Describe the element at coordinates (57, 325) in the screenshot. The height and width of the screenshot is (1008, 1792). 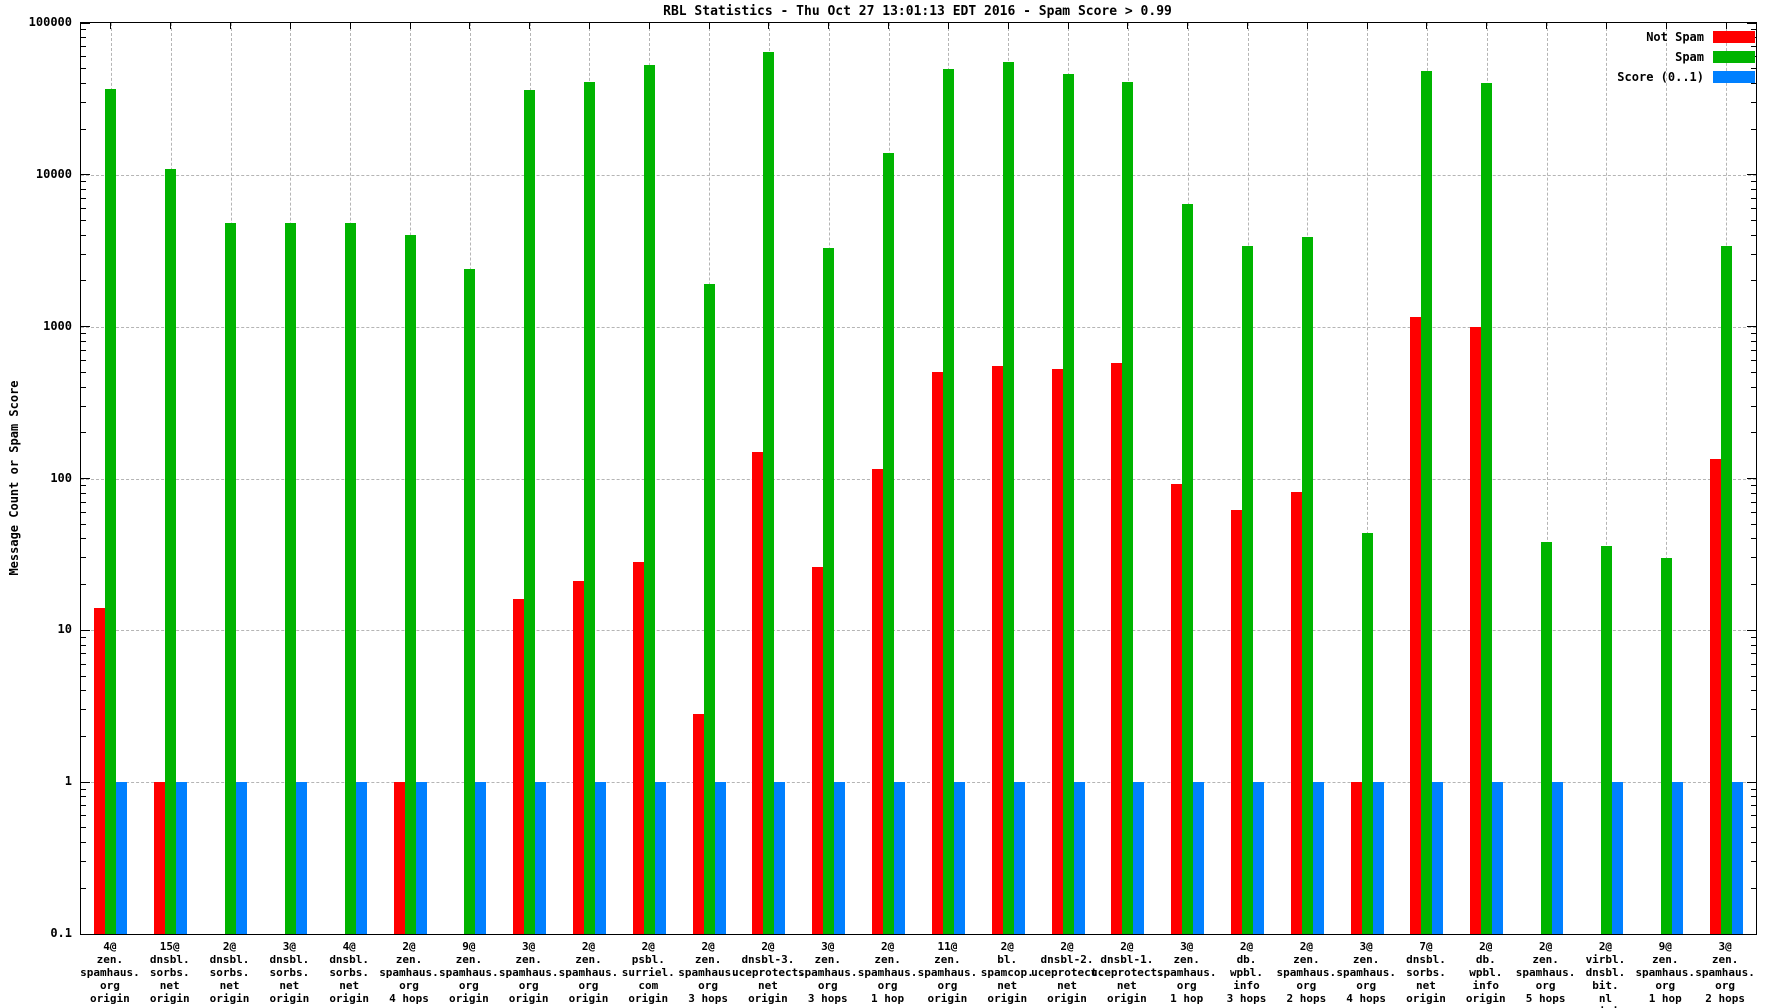
I see `y-tick-label: 1000` at that location.